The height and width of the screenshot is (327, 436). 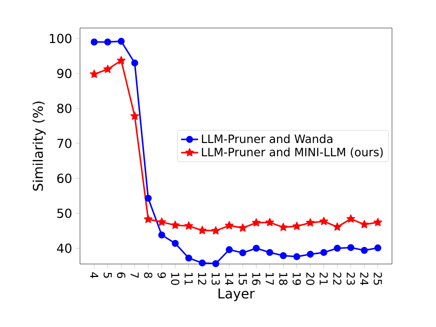 What do you see at coordinates (108, 275) in the screenshot?
I see `x-tick-label: 5` at bounding box center [108, 275].